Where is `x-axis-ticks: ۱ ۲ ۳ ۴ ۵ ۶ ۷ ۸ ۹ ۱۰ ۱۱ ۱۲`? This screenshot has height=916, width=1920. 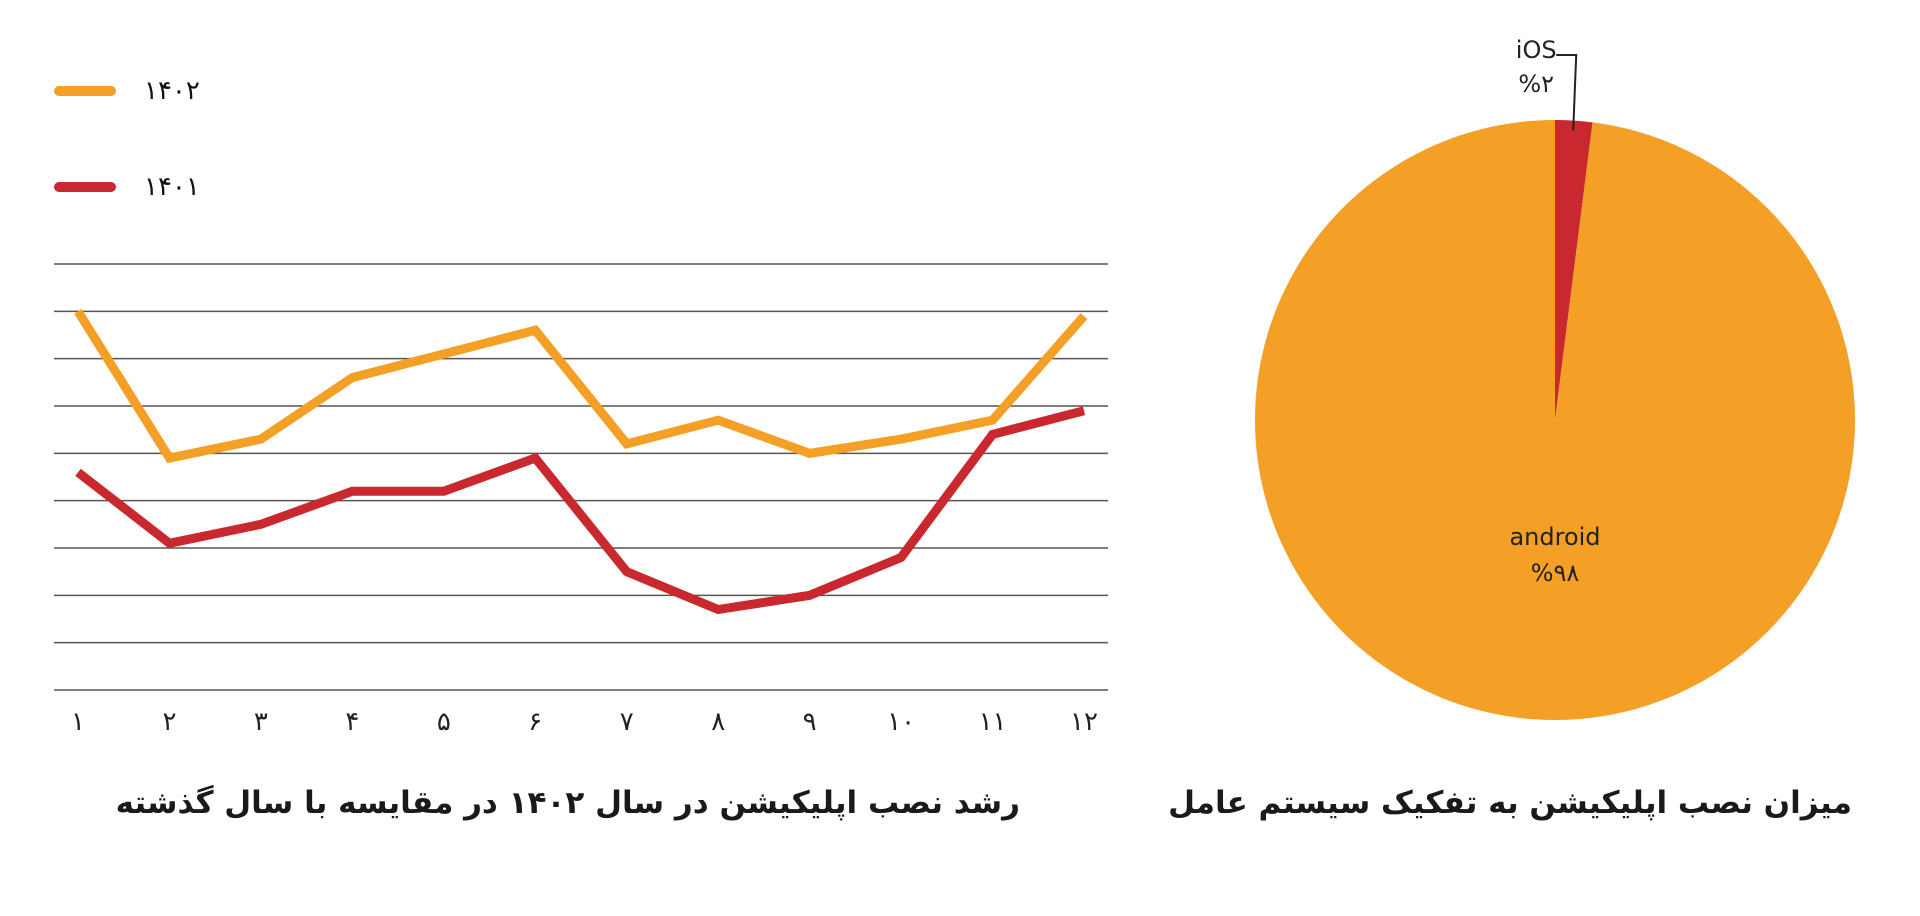
x-axis-ticks: ۱ ۲ ۳ ۴ ۵ ۶ ۷ ۸ ۹ ۱۰ ۱۱ ۱۲ is located at coordinates (584, 722).